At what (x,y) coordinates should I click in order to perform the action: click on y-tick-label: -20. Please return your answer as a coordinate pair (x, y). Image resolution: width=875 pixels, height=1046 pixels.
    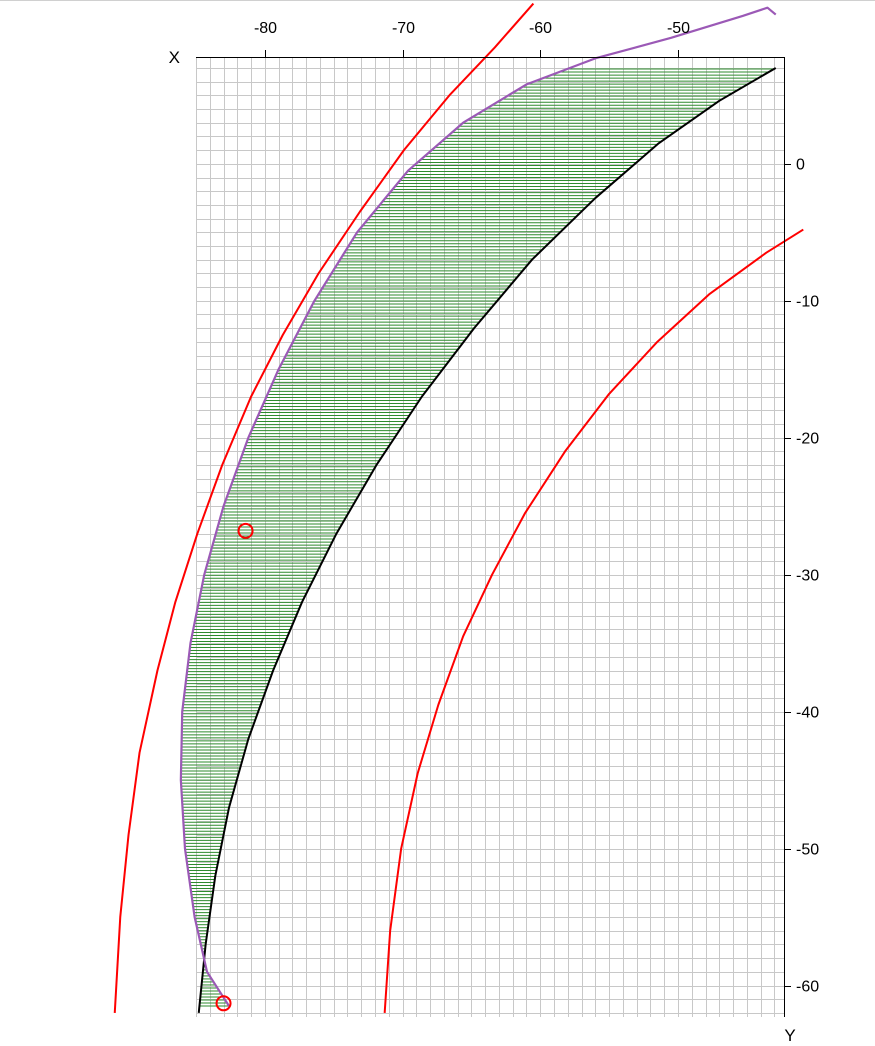
    Looking at the image, I should click on (807, 439).